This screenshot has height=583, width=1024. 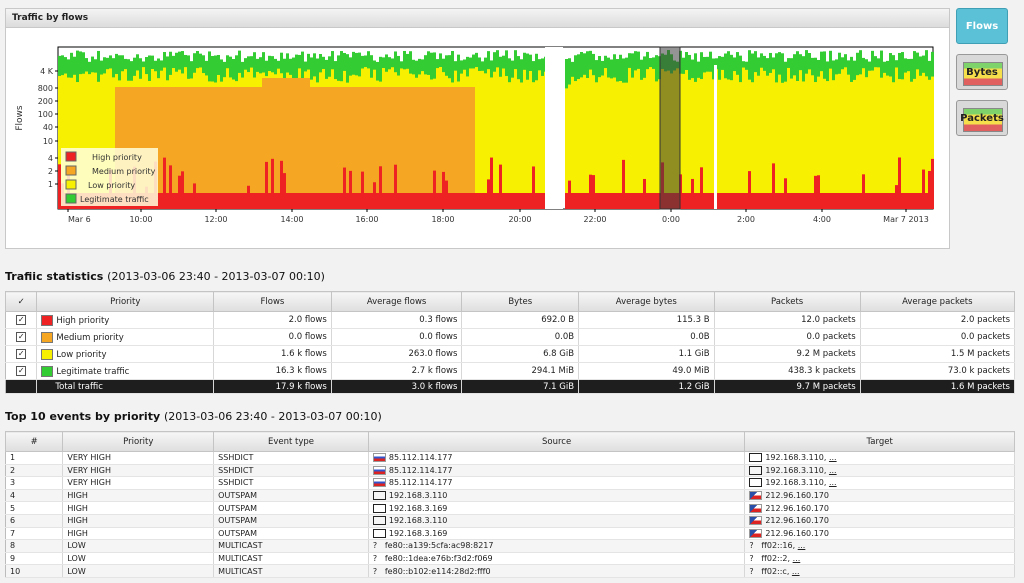 What do you see at coordinates (291, 521) in the screenshot?
I see `event-type: OUTSPAM` at bounding box center [291, 521].